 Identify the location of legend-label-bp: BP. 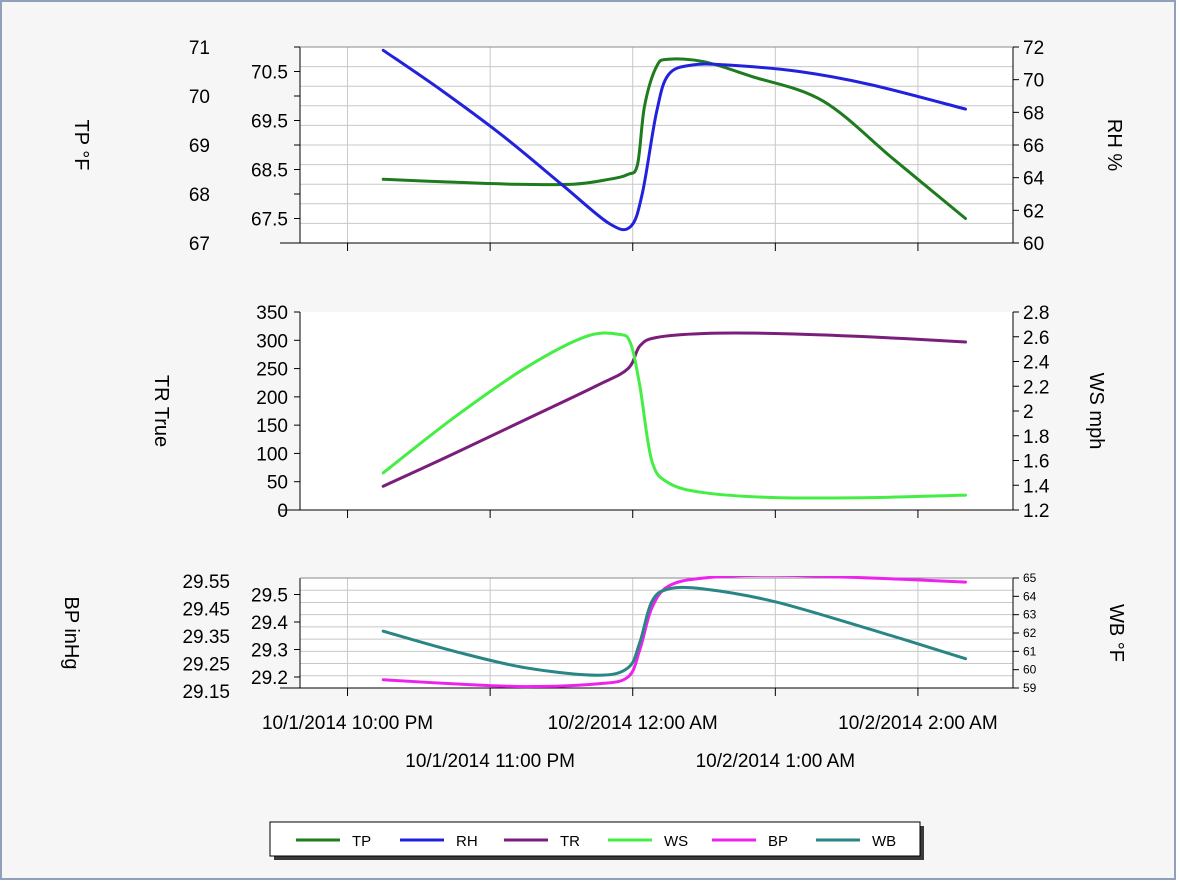
(778, 841).